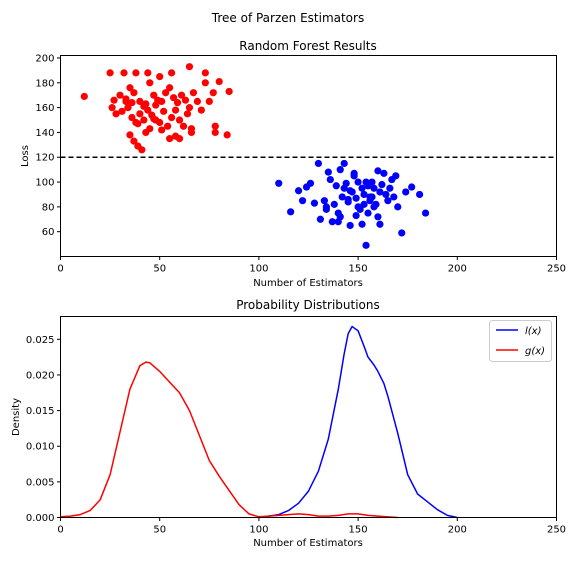  I want to click on x-tick-label: 50, so click(159, 269).